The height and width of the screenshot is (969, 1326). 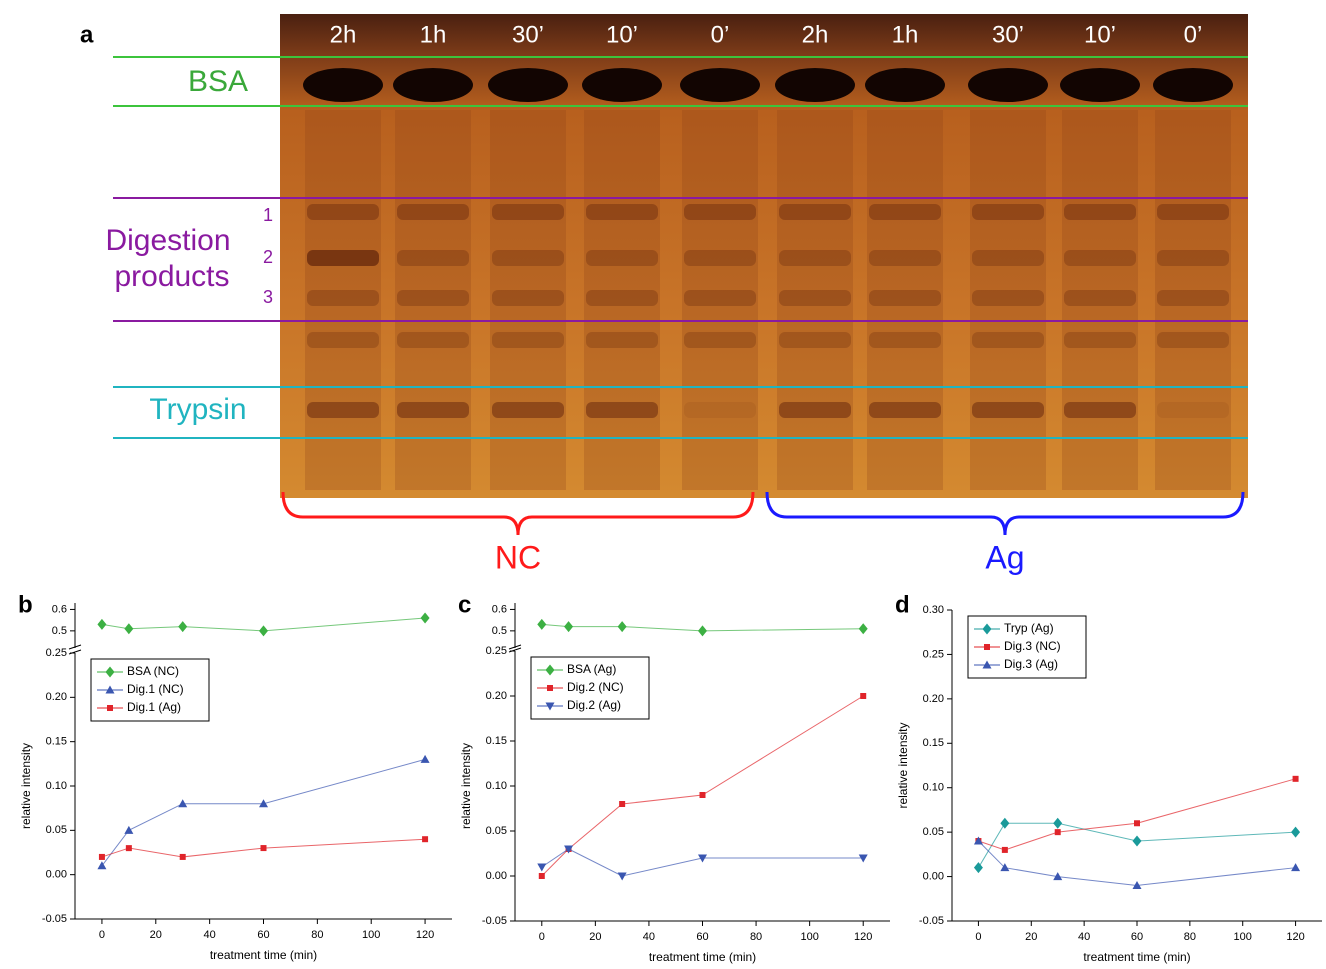 I want to click on y-tick-label: 0.05, so click(x=56, y=830).